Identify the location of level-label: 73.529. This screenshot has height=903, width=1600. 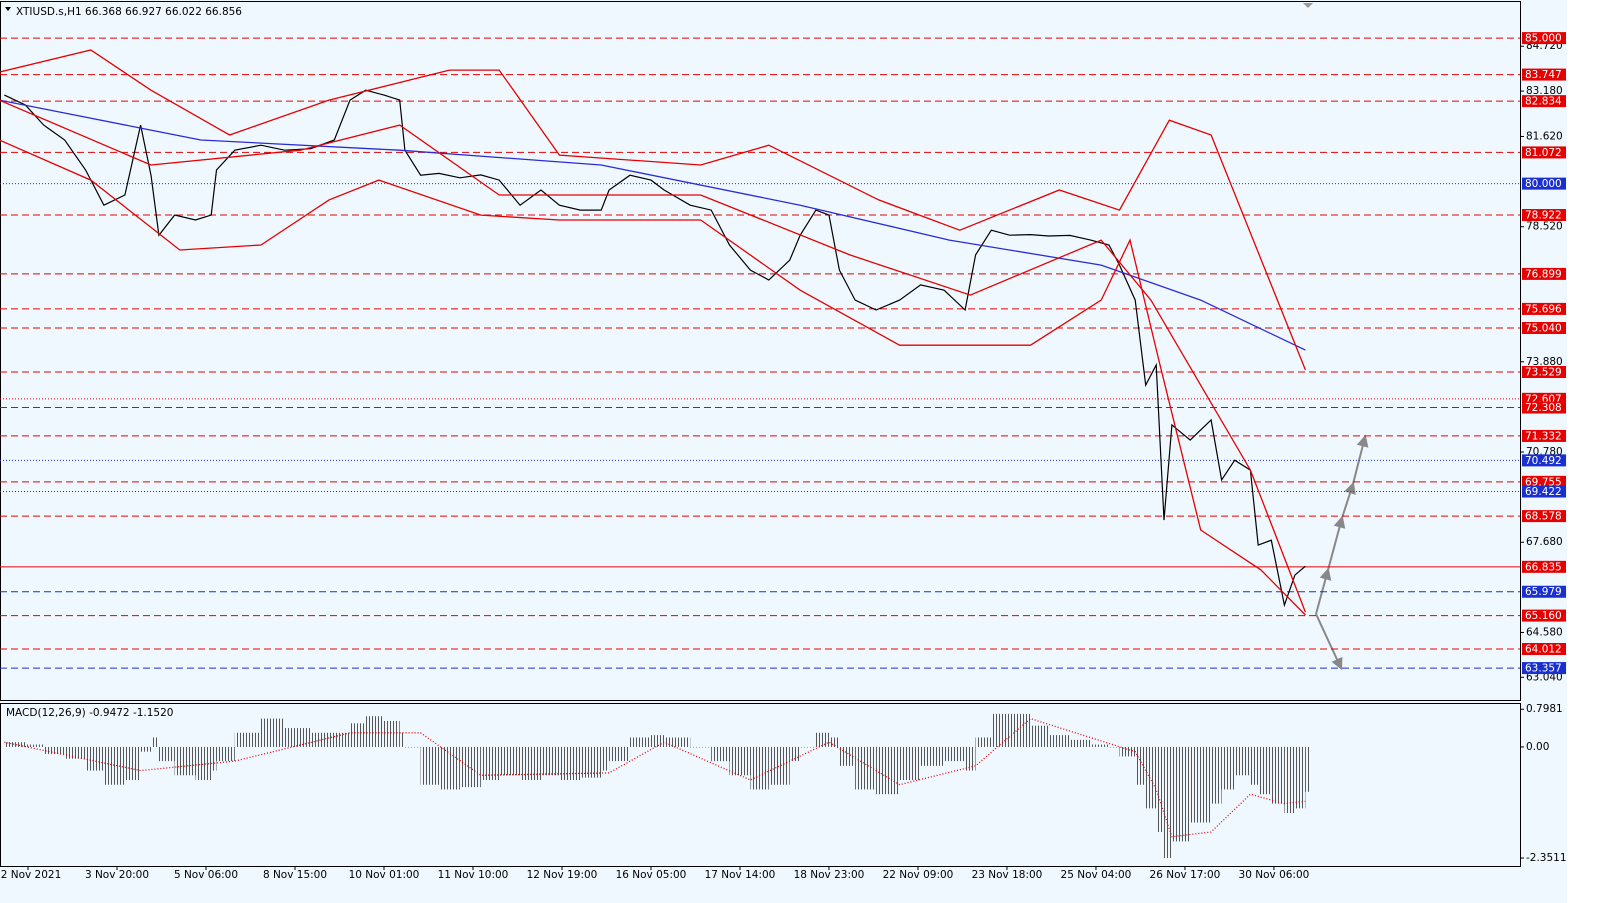
(1543, 372).